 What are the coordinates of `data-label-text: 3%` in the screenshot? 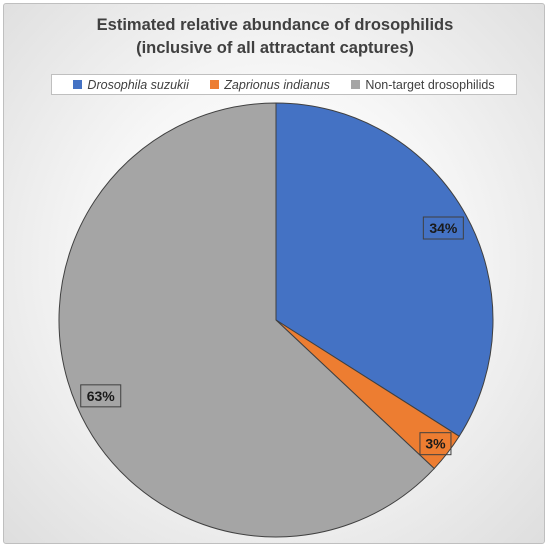 It's located at (435, 444).